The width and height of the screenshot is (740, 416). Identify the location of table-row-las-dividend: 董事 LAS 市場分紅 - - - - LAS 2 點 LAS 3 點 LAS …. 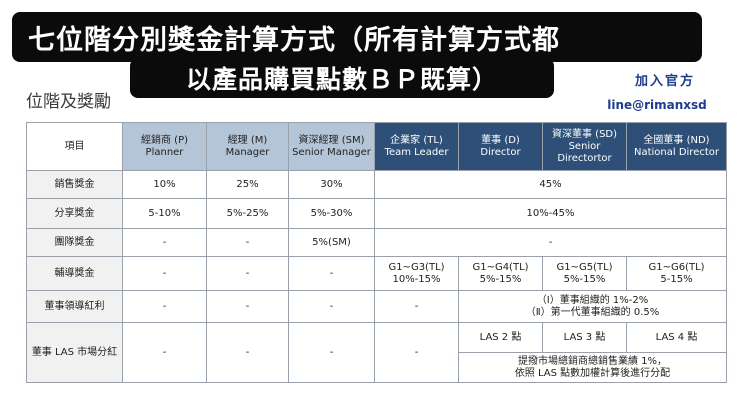
(376, 352).